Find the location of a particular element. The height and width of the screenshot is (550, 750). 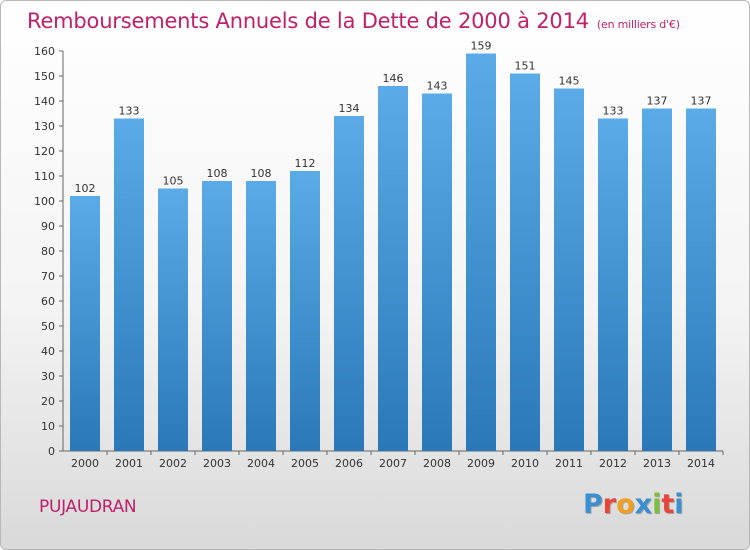

bar-value-label: 143 is located at coordinates (437, 86).